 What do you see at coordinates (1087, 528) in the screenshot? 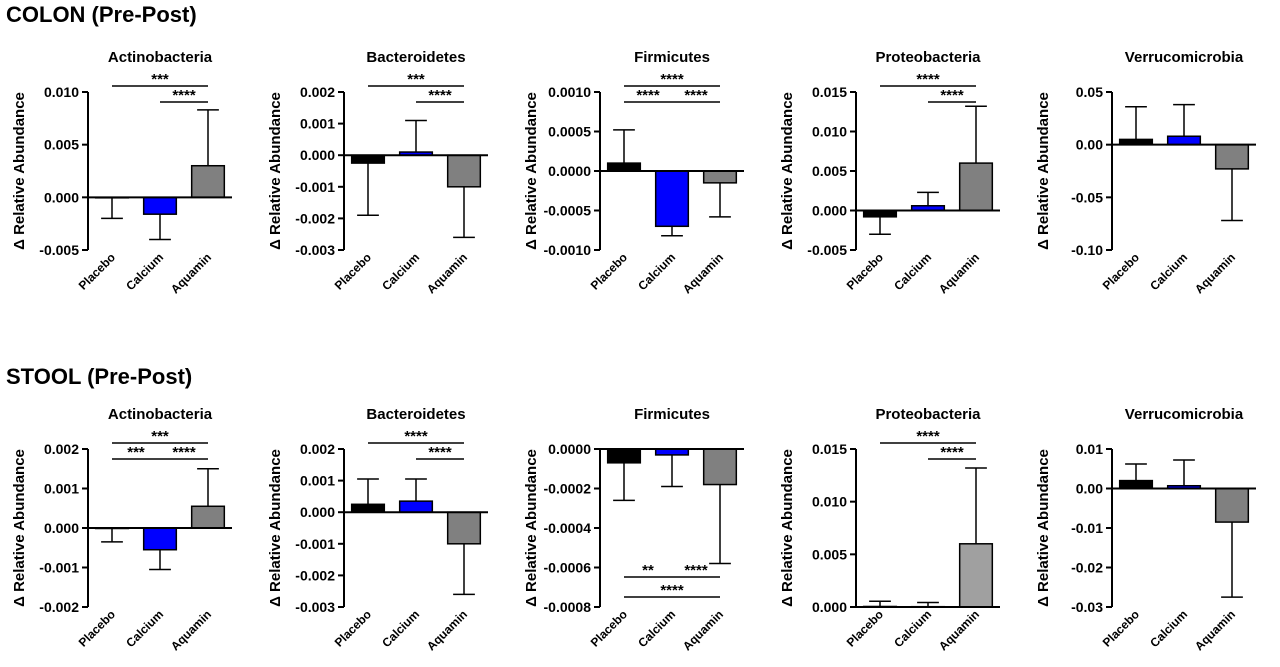
I see `y-tick-label: -0.01` at bounding box center [1087, 528].